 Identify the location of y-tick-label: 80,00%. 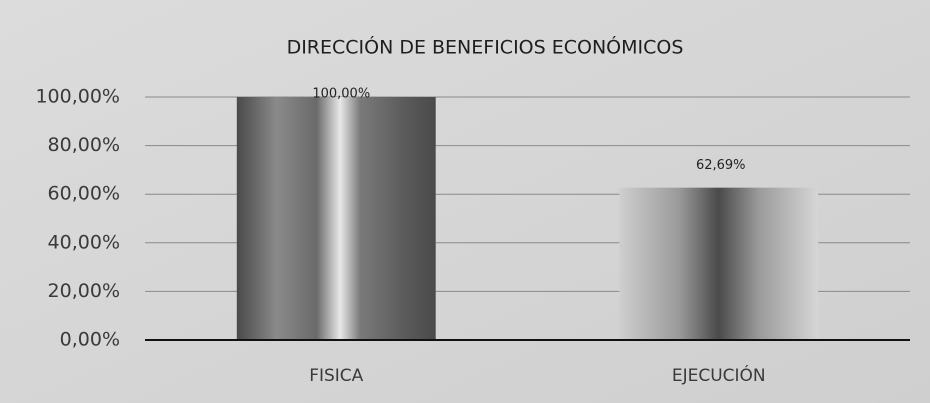
(84, 145).